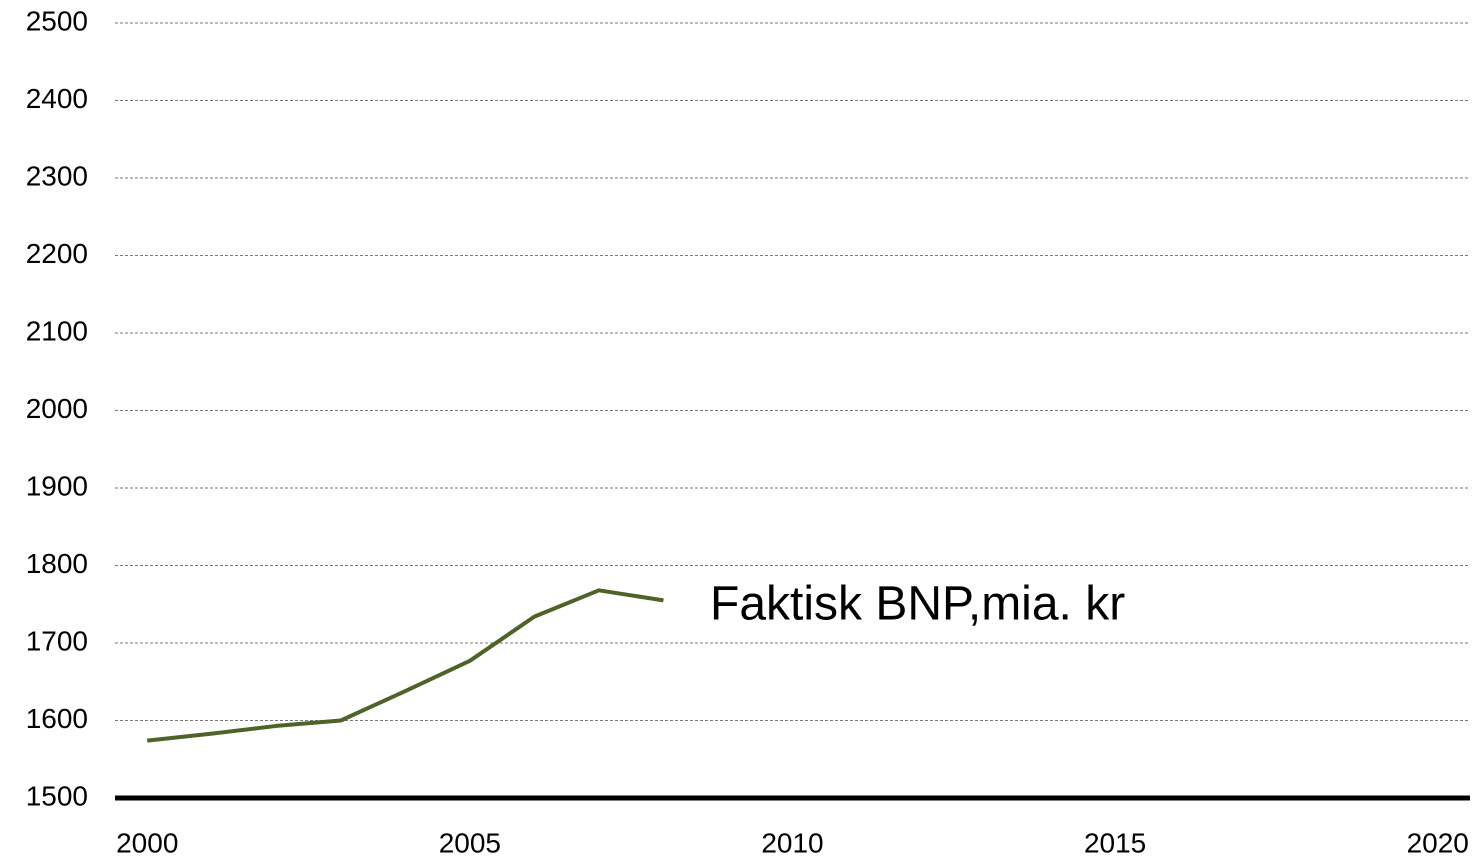 The image size is (1478, 861). Describe the element at coordinates (57, 253) in the screenshot. I see `y-tick-label: 2200` at that location.